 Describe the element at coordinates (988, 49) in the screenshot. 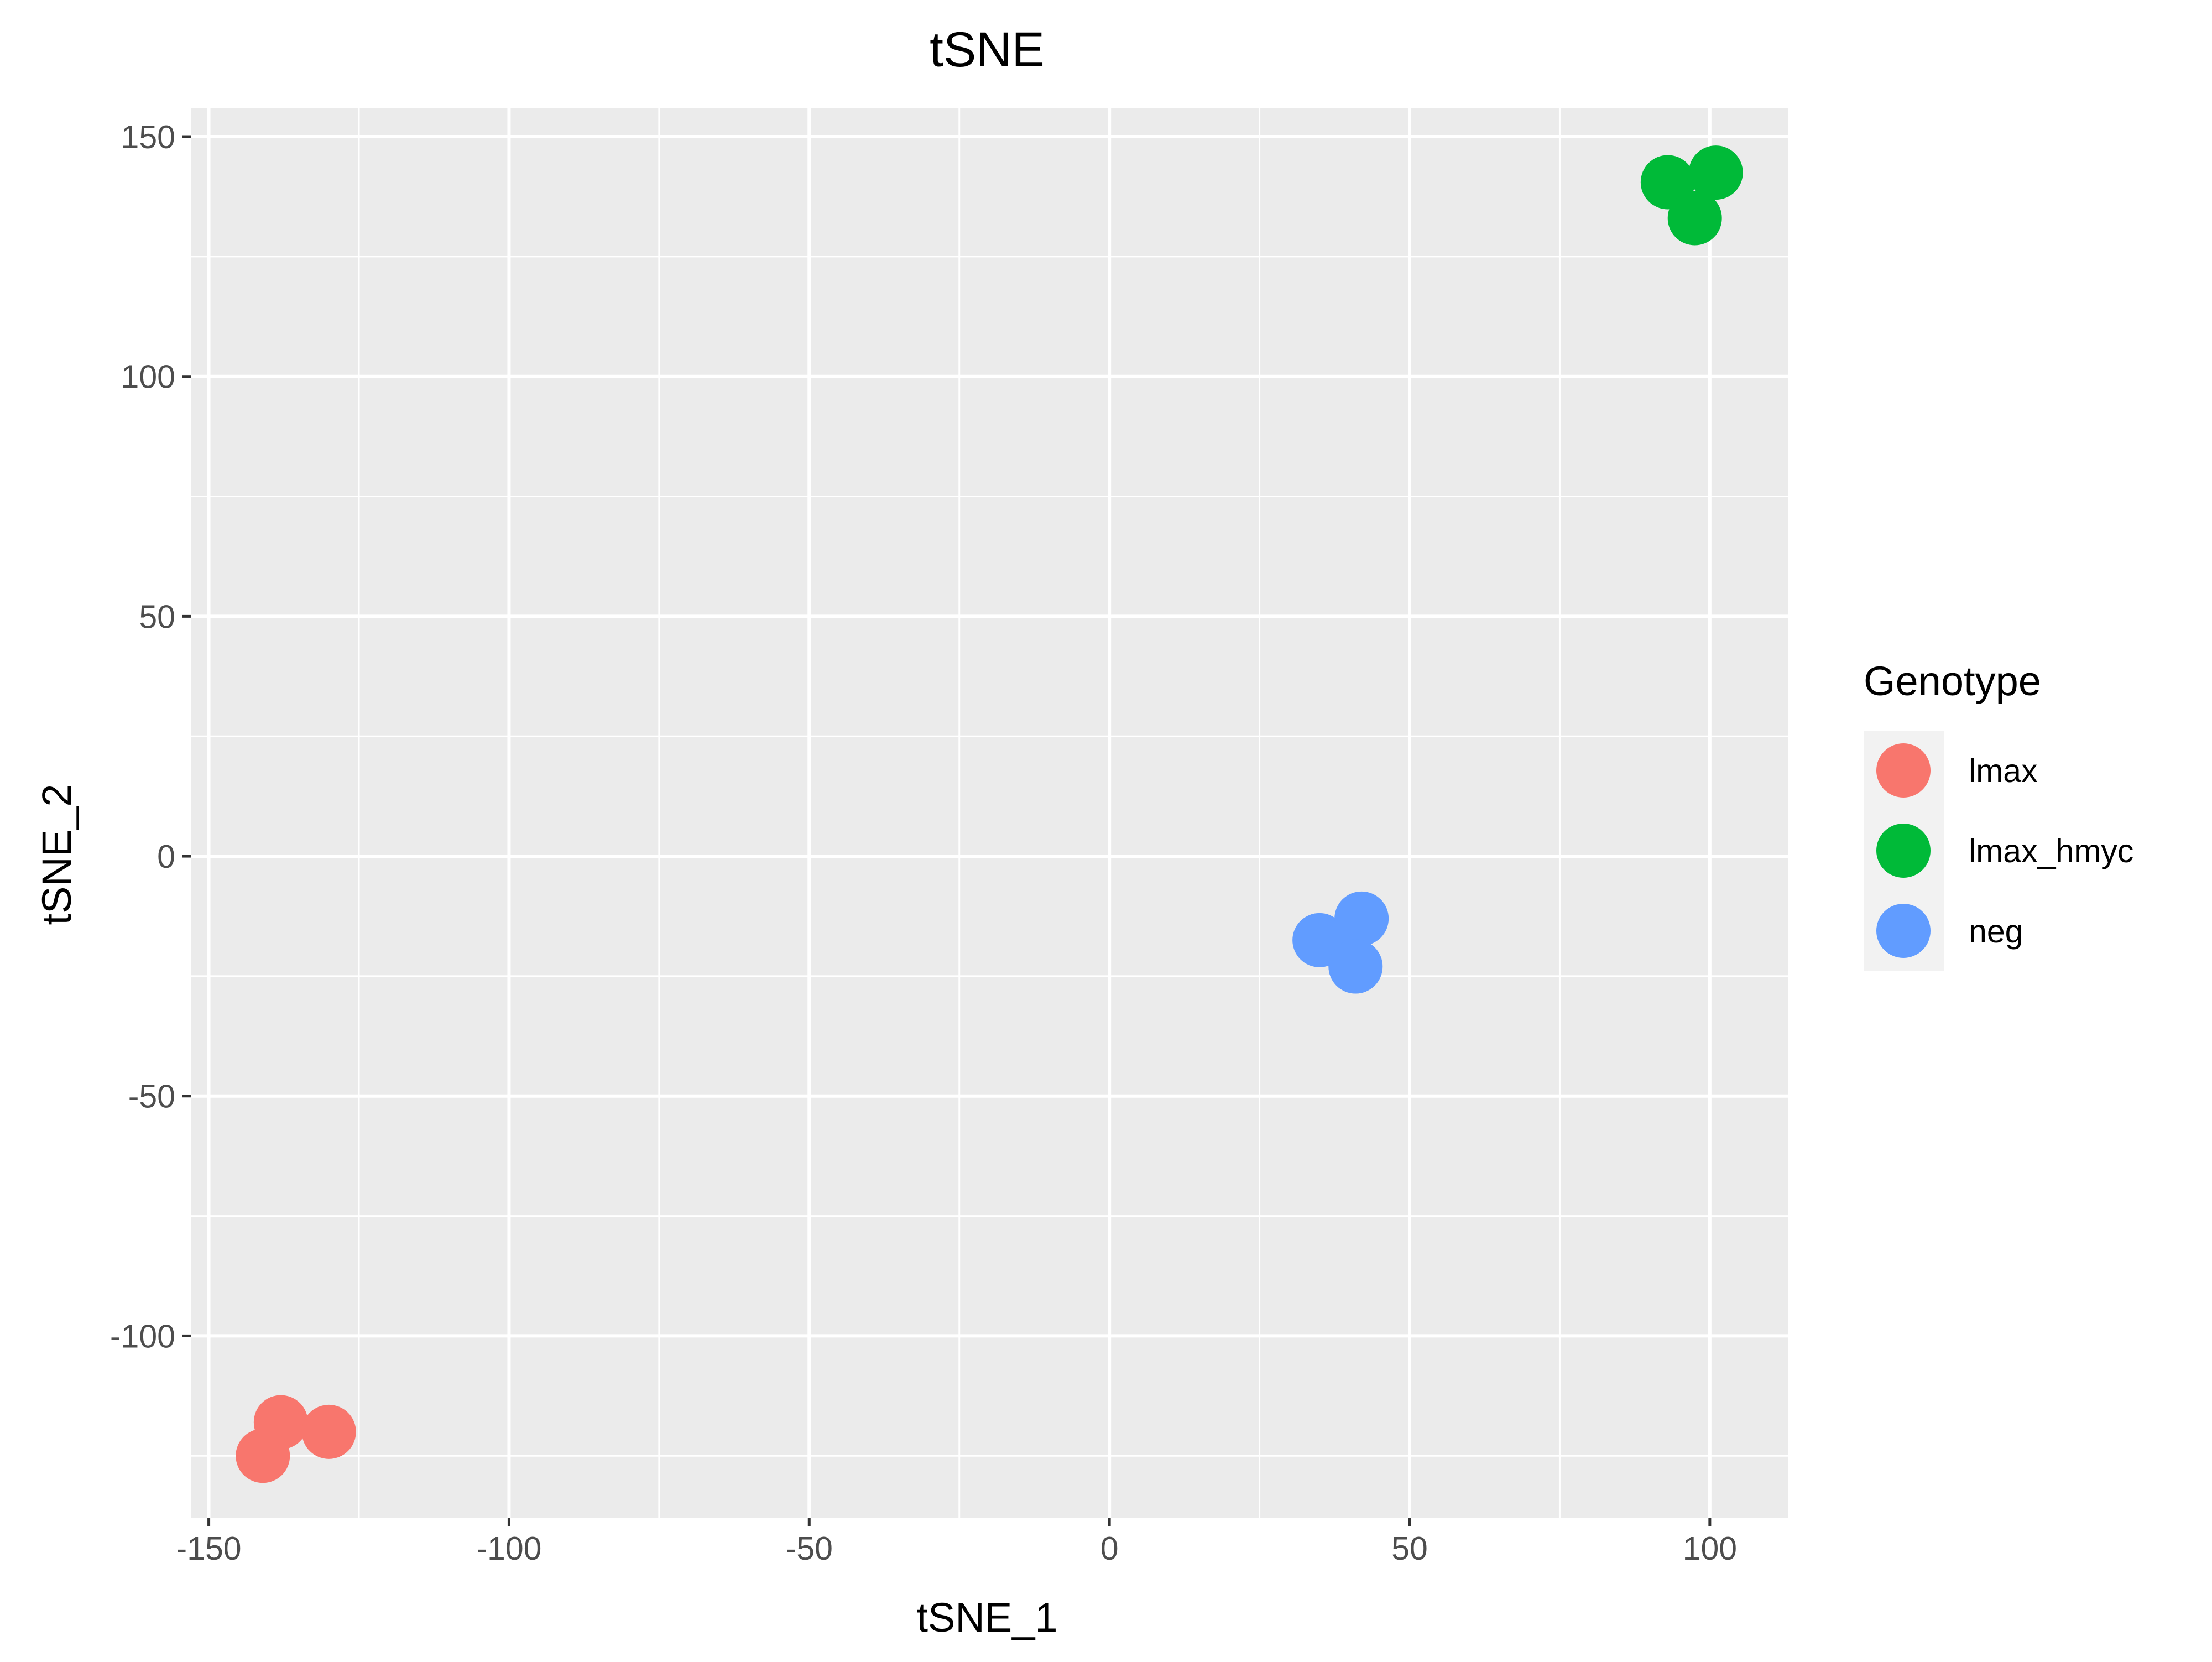

I see `chart-title: tSNE` at that location.